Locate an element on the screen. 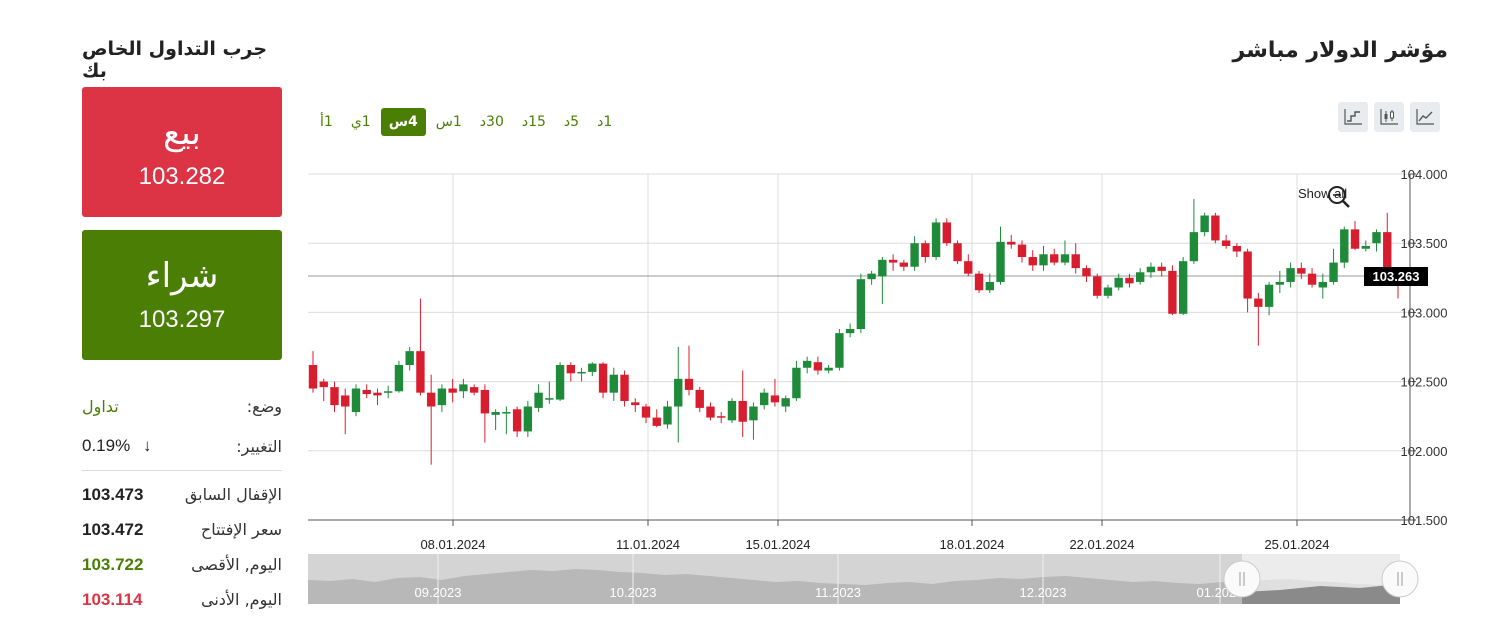  line-chart-icon is located at coordinates (1425, 117).